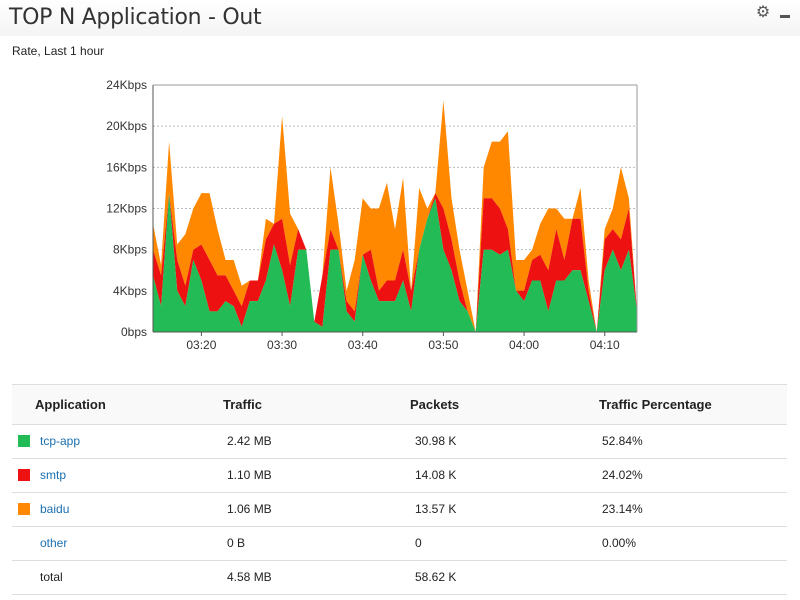 Image resolution: width=800 pixels, height=600 pixels. What do you see at coordinates (249, 509) in the screenshot?
I see `traffic-value: 1.06 MB` at bounding box center [249, 509].